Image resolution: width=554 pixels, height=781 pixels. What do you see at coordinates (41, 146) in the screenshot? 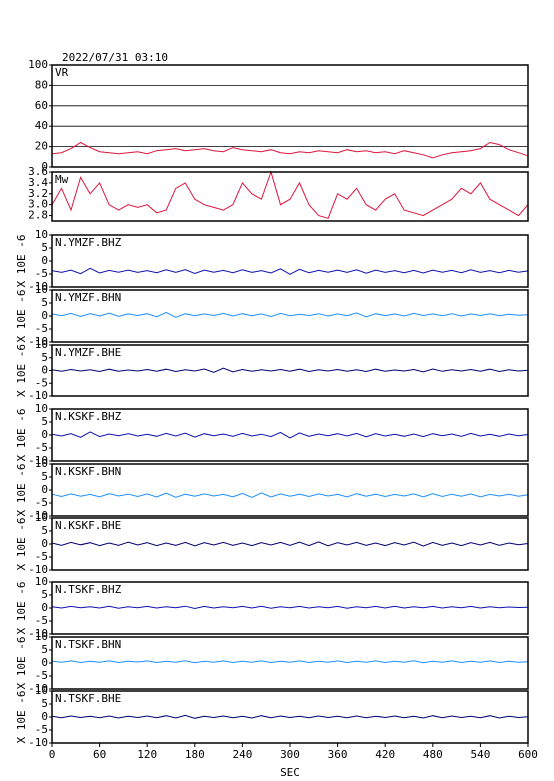
I see `y-tick-label: 20` at bounding box center [41, 146].